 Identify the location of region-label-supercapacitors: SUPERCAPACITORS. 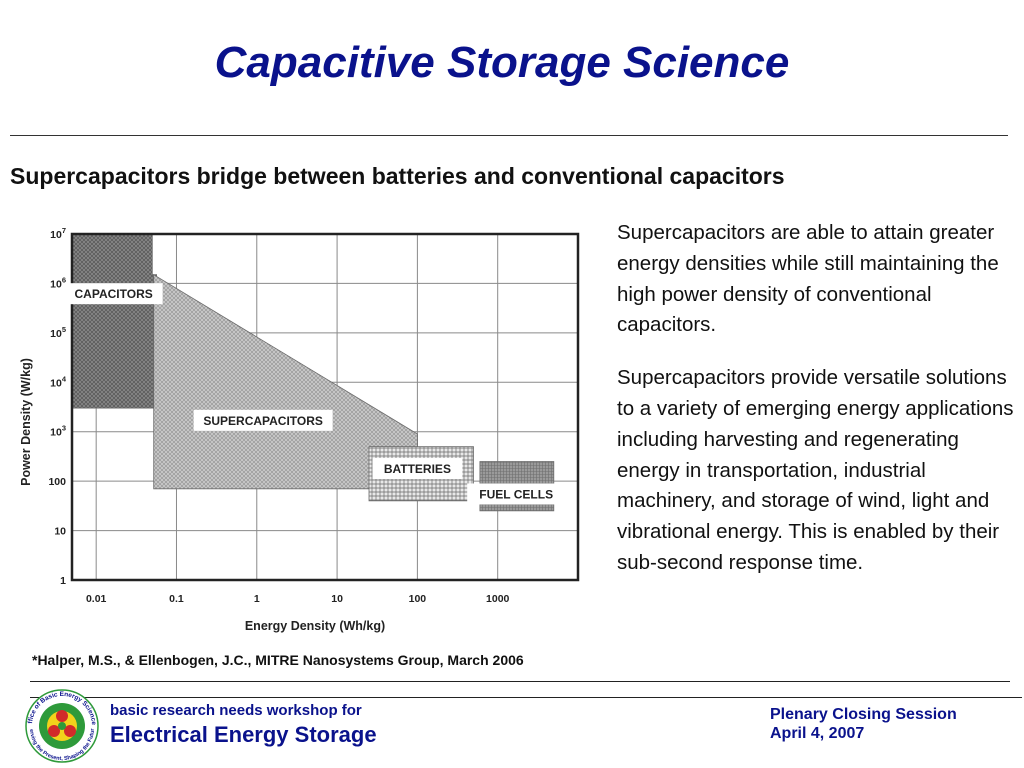
(263, 420).